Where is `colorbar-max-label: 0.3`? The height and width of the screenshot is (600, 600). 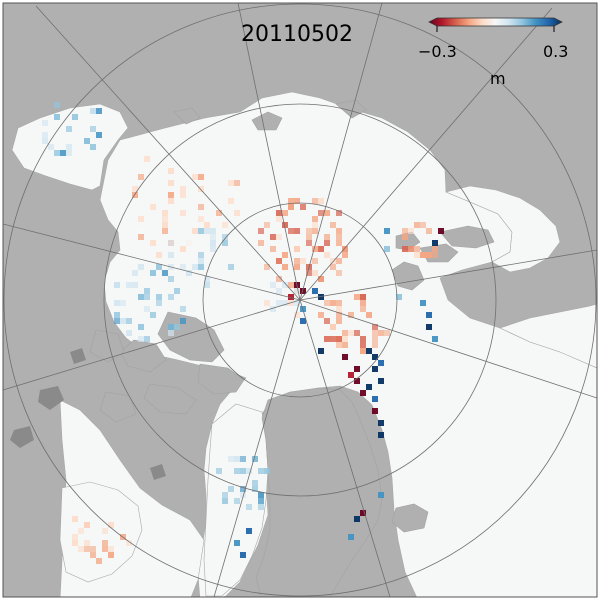
colorbar-max-label: 0.3 is located at coordinates (556, 51).